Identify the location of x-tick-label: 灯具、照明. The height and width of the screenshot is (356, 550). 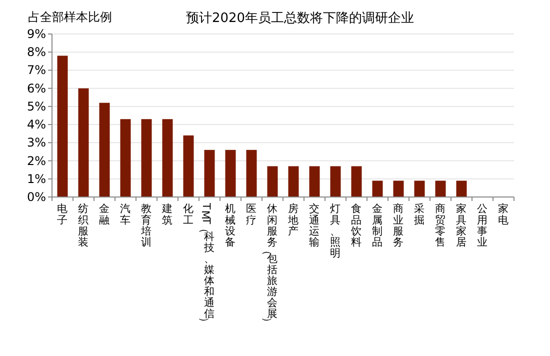
(335, 231).